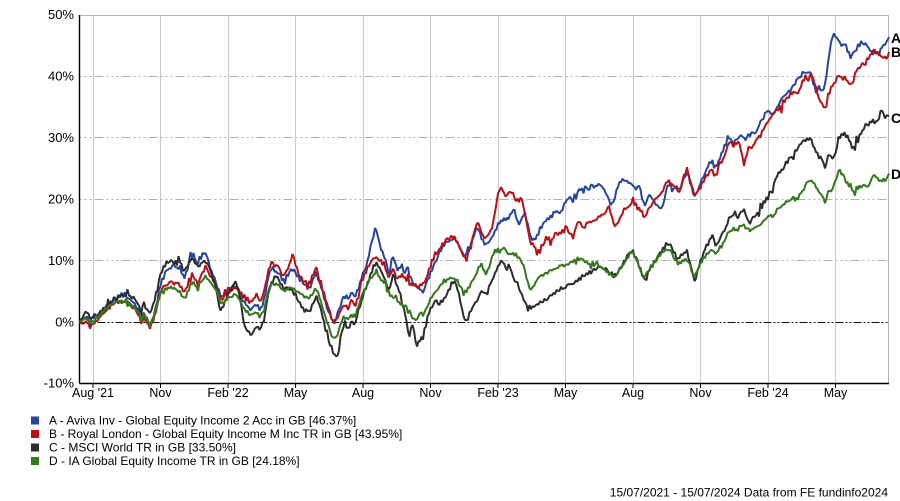 This screenshot has width=900, height=501. What do you see at coordinates (227, 393) in the screenshot?
I see `svg-text: Feb '22` at bounding box center [227, 393].